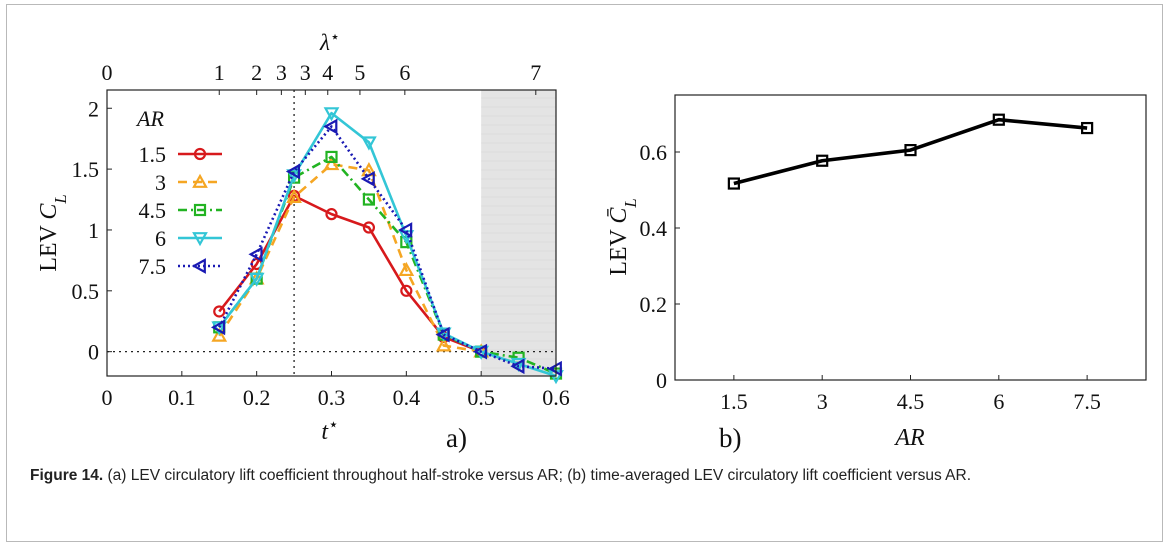  I want to click on panel-label: b), so click(730, 438).